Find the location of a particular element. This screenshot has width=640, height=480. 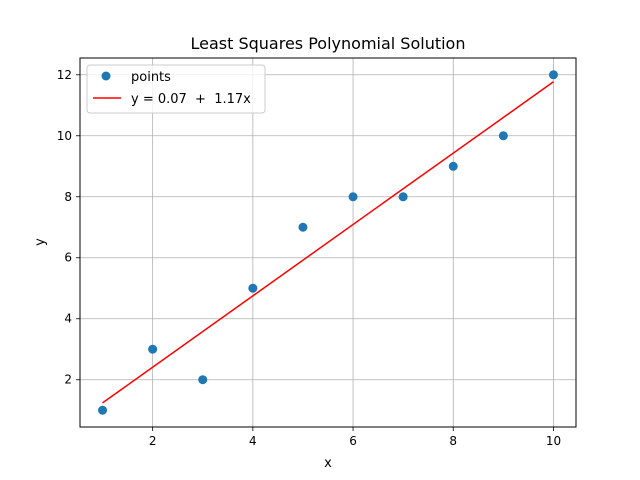

y-tick-label: 6 is located at coordinates (68, 258).